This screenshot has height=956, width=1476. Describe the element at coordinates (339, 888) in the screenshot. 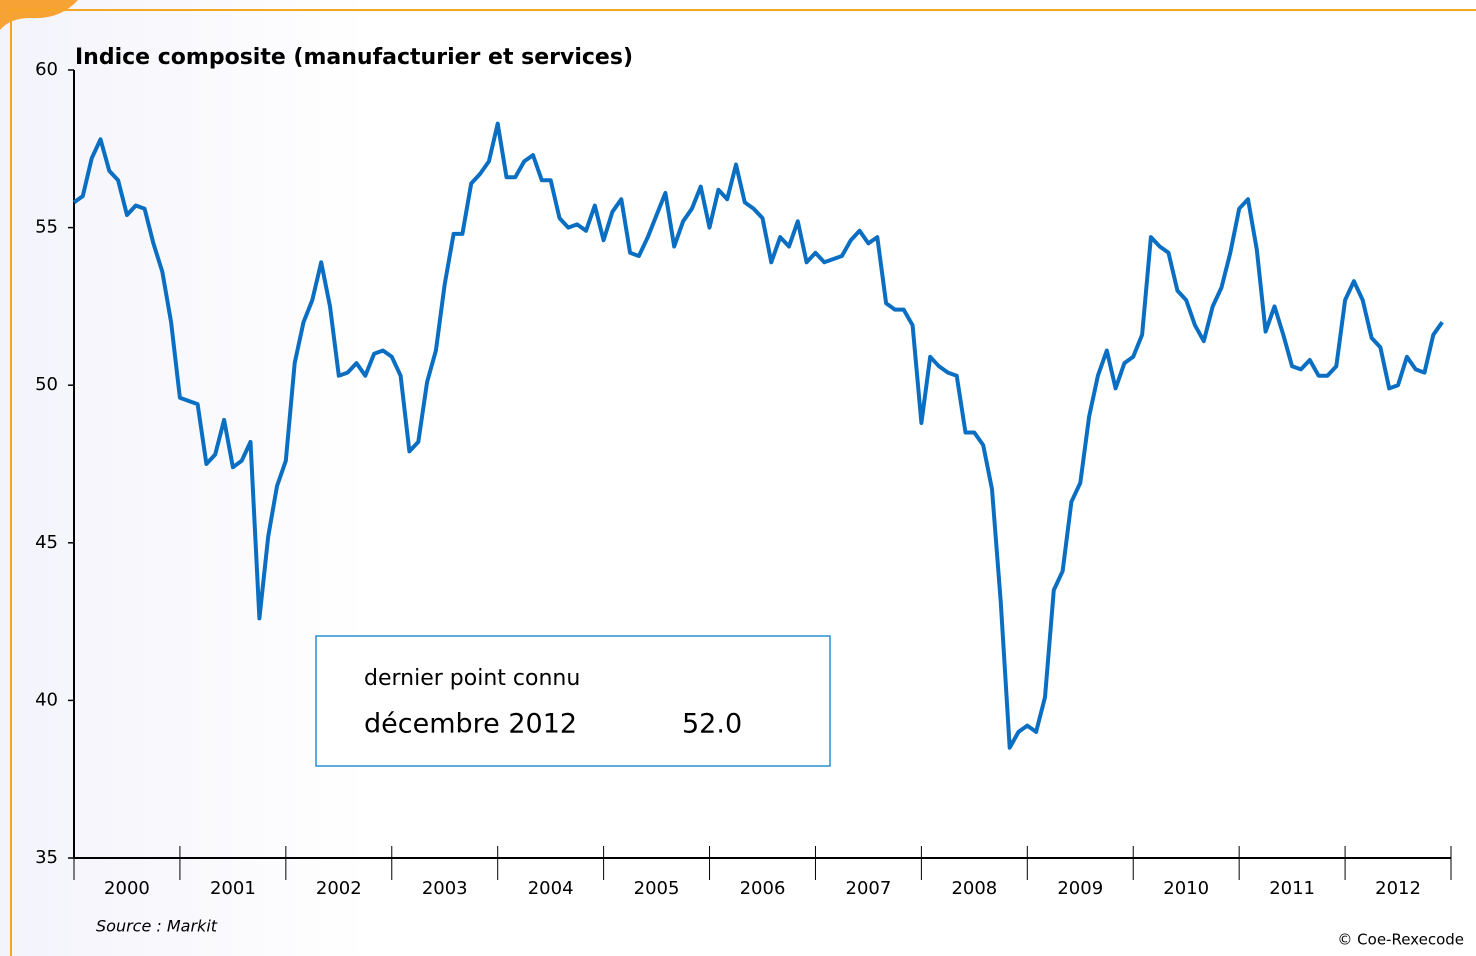

I see `x-tick-label: 2002` at that location.